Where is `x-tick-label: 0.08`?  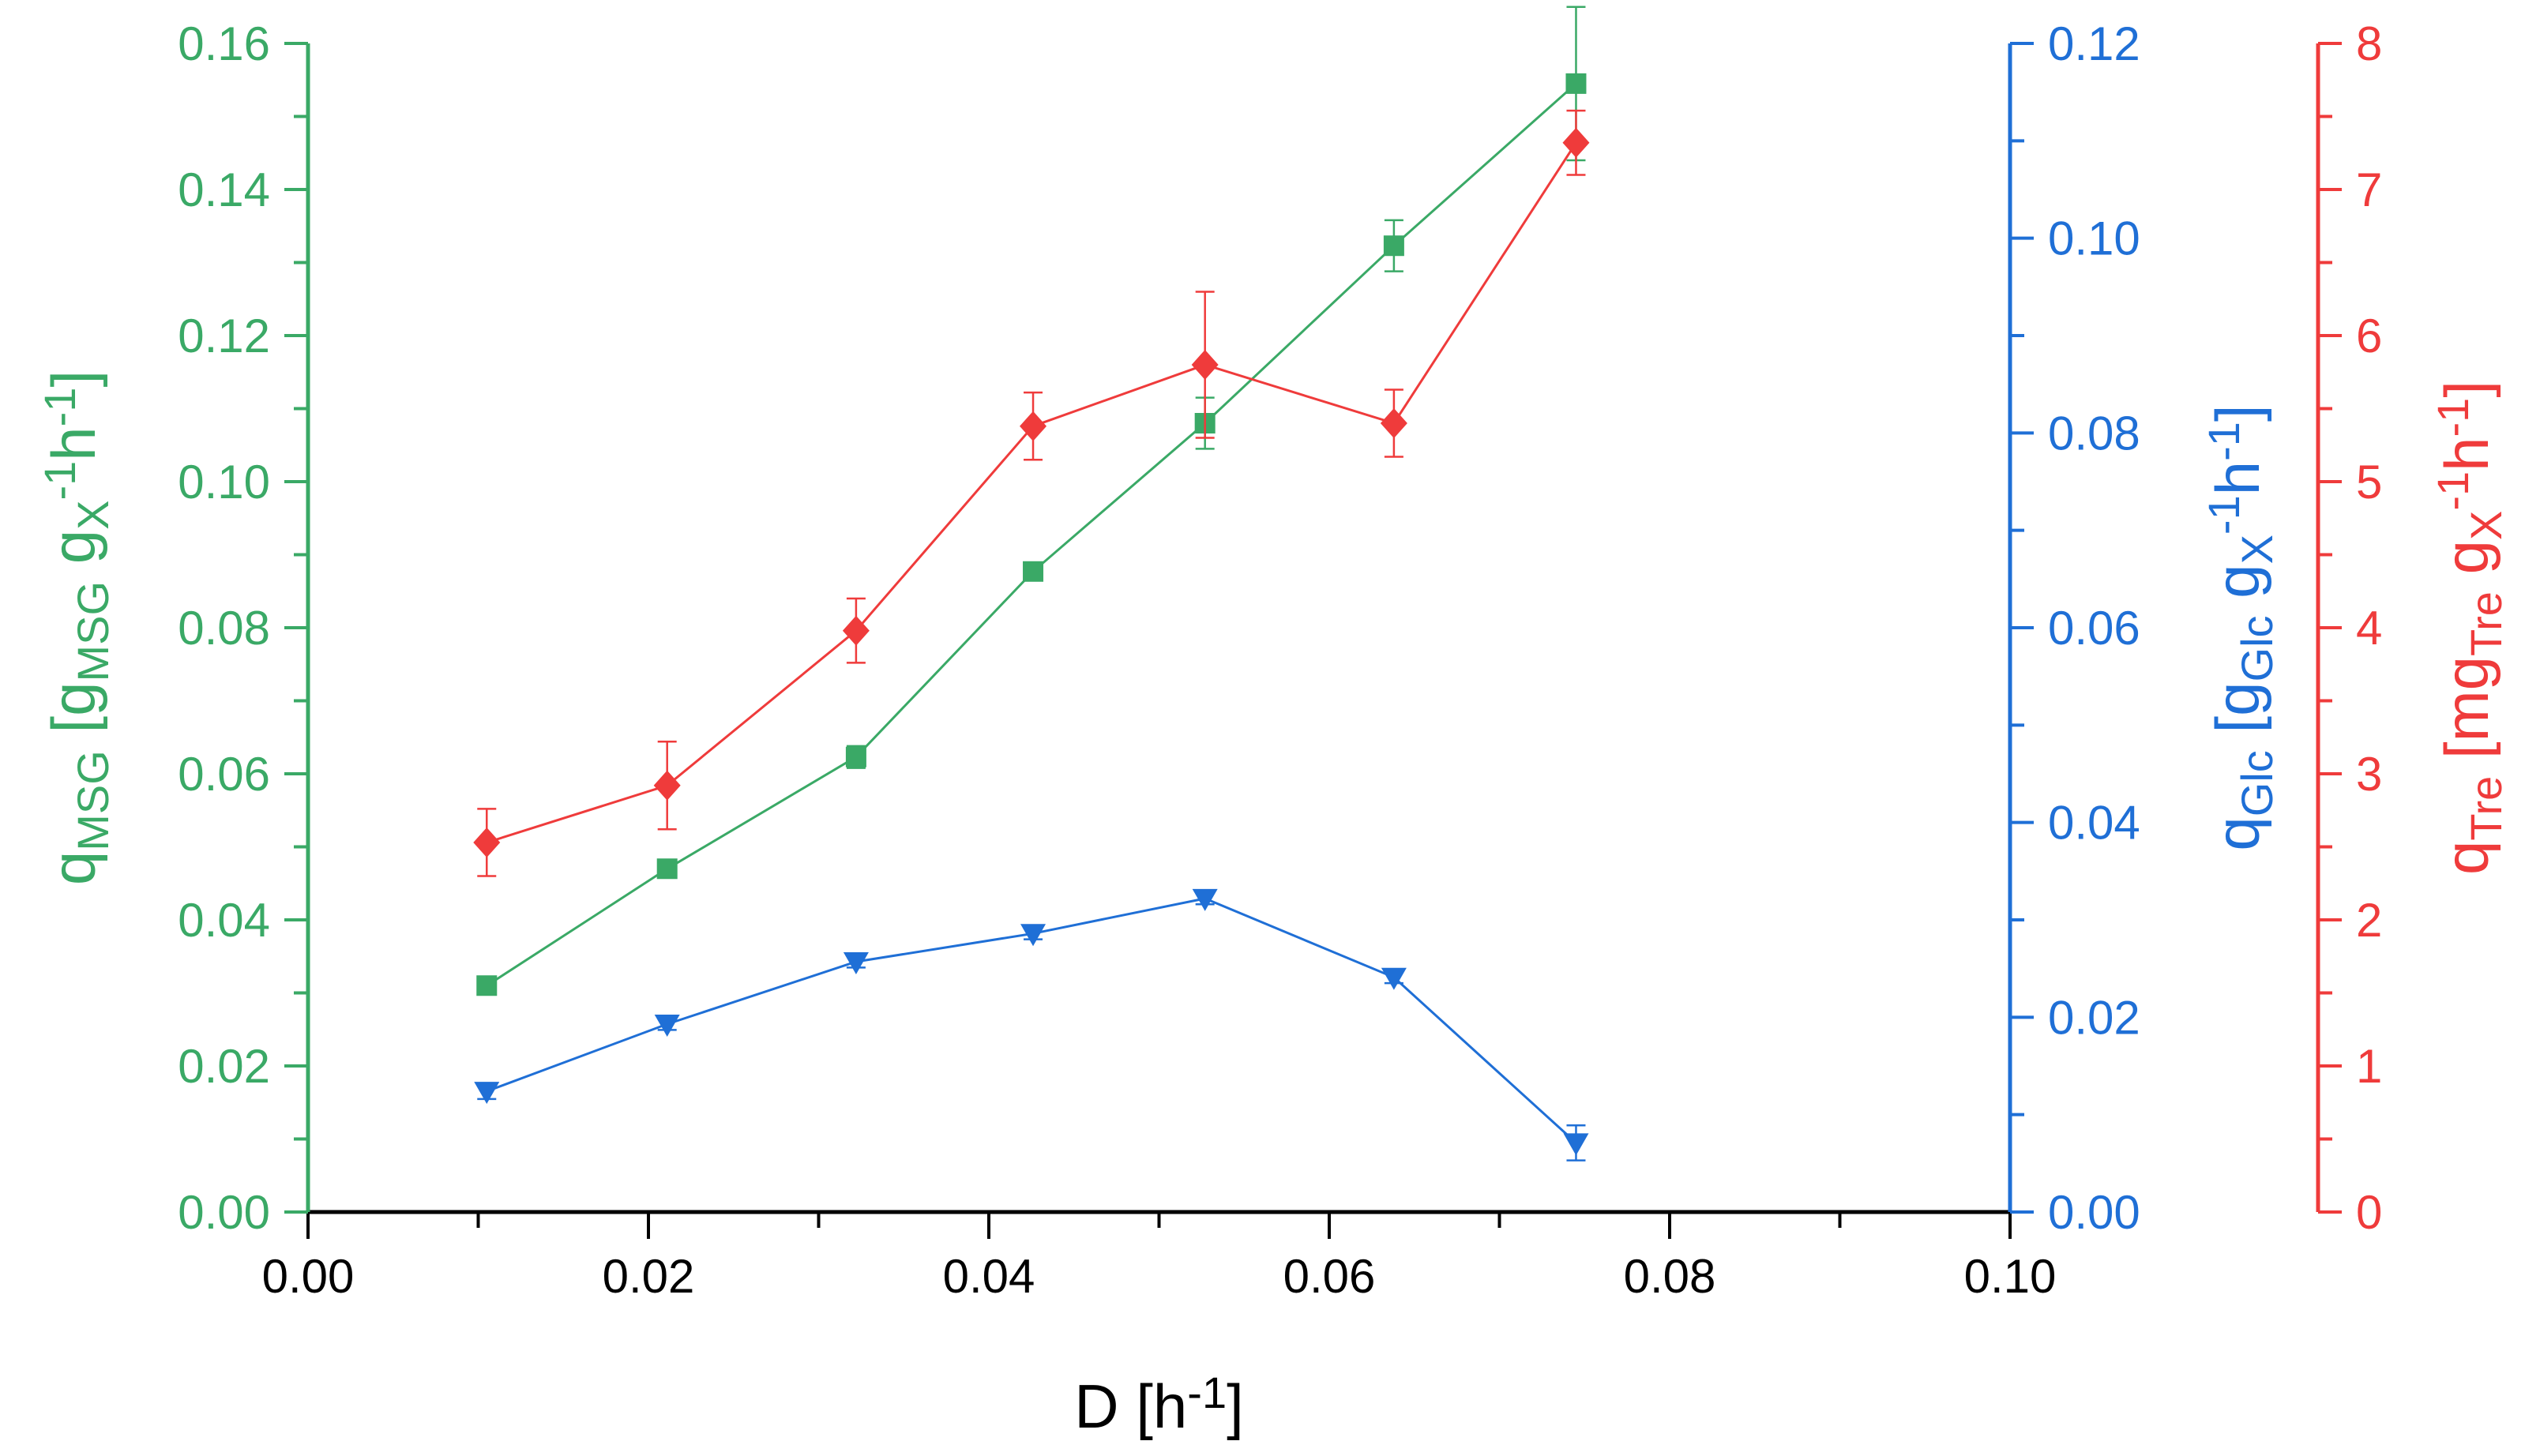
x-tick-label: 0.08 is located at coordinates (1670, 1276).